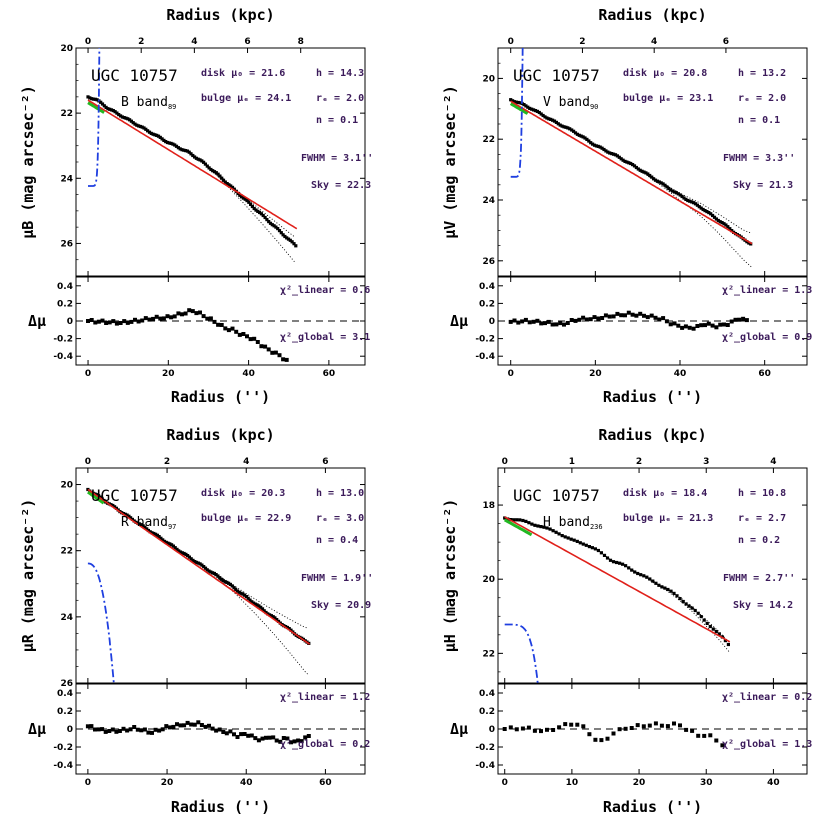 This screenshot has width=830, height=830. I want to click on param-disk-mu0: disk μ₀ = 18.4, so click(665, 493).